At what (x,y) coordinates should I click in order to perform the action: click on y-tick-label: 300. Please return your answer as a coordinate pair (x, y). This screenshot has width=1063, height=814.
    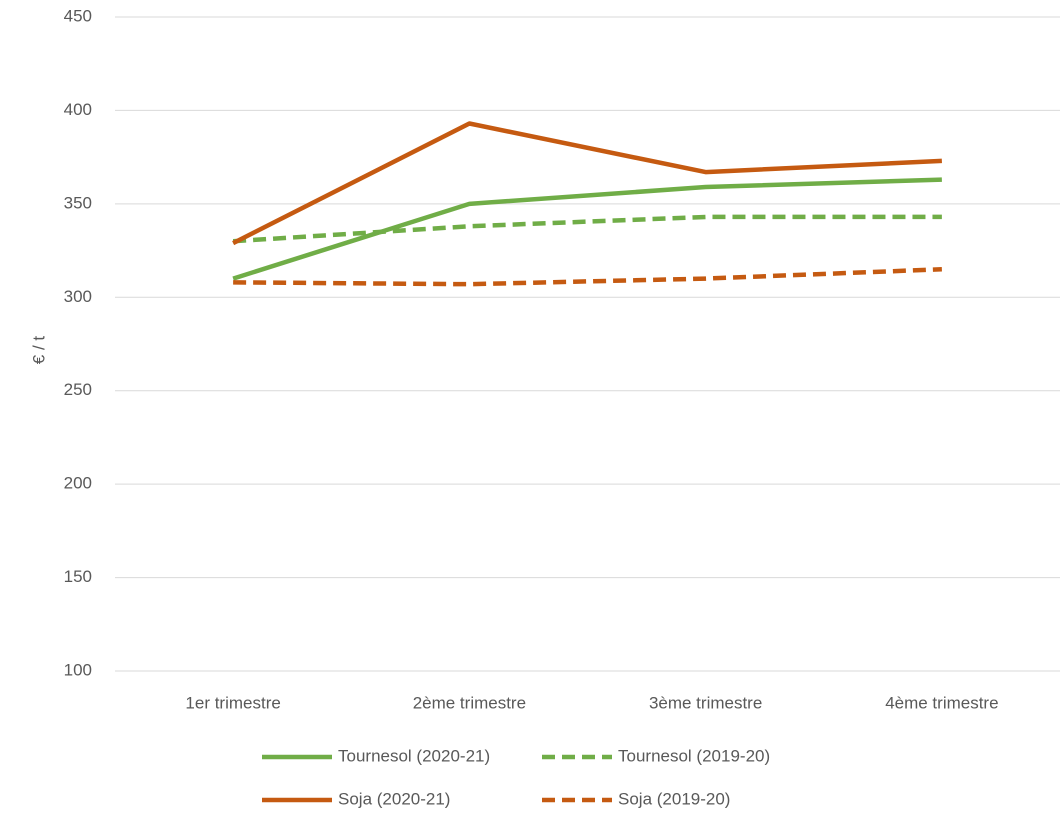
    Looking at the image, I should click on (78, 296).